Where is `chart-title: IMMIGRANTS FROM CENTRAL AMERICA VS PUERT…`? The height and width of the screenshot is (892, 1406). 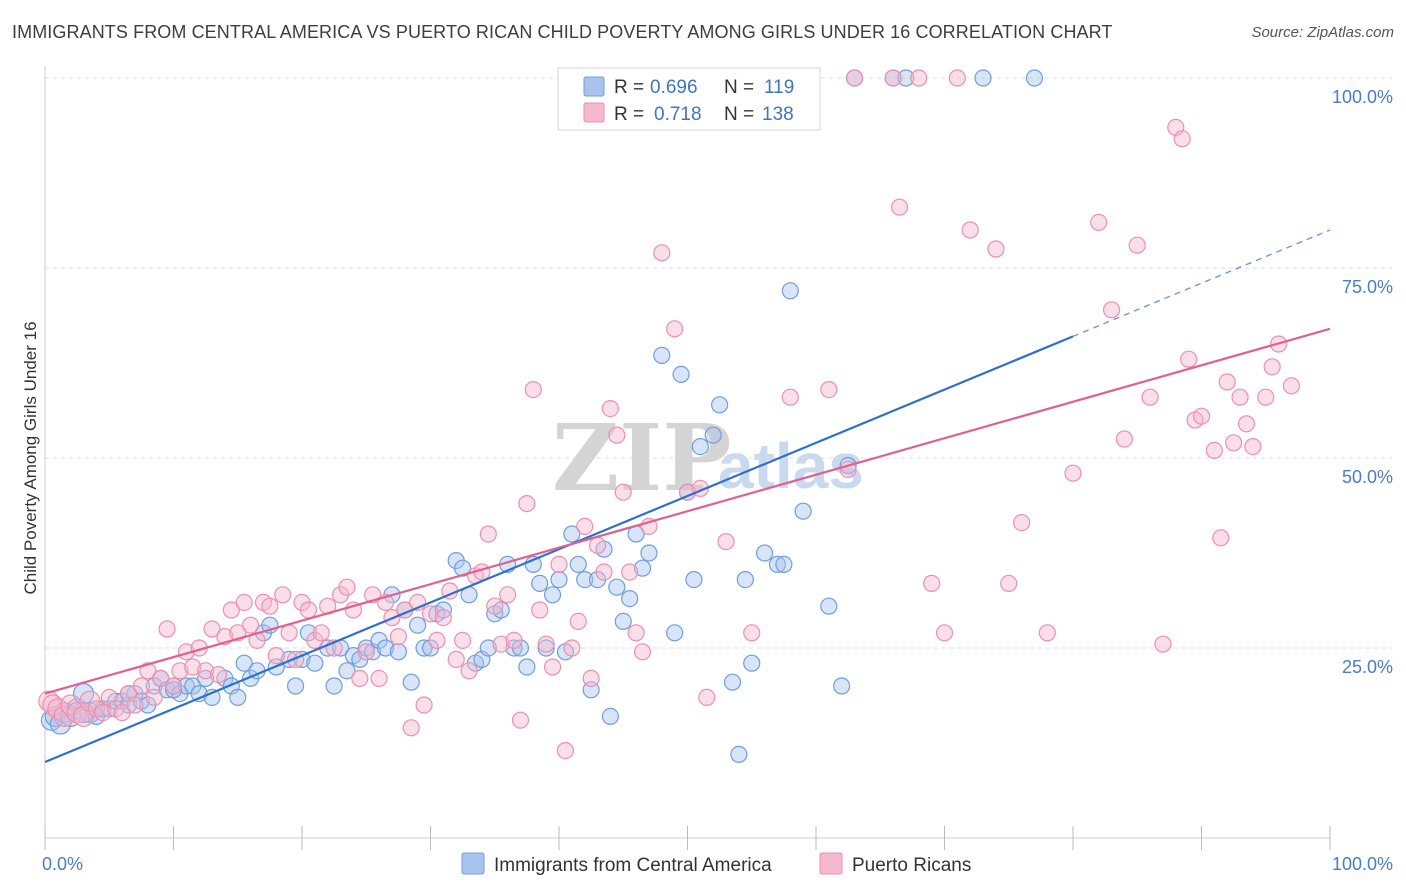
chart-title: IMMIGRANTS FROM CENTRAL AMERICA VS PUERT… is located at coordinates (562, 32).